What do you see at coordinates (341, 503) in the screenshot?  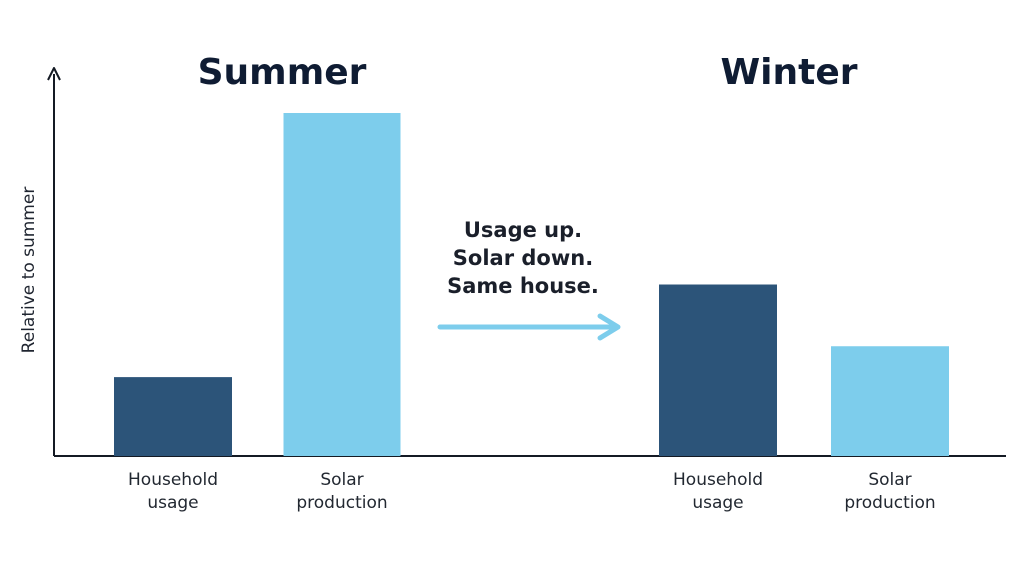 I see `tick-label-summer-solar-line2: production` at bounding box center [341, 503].